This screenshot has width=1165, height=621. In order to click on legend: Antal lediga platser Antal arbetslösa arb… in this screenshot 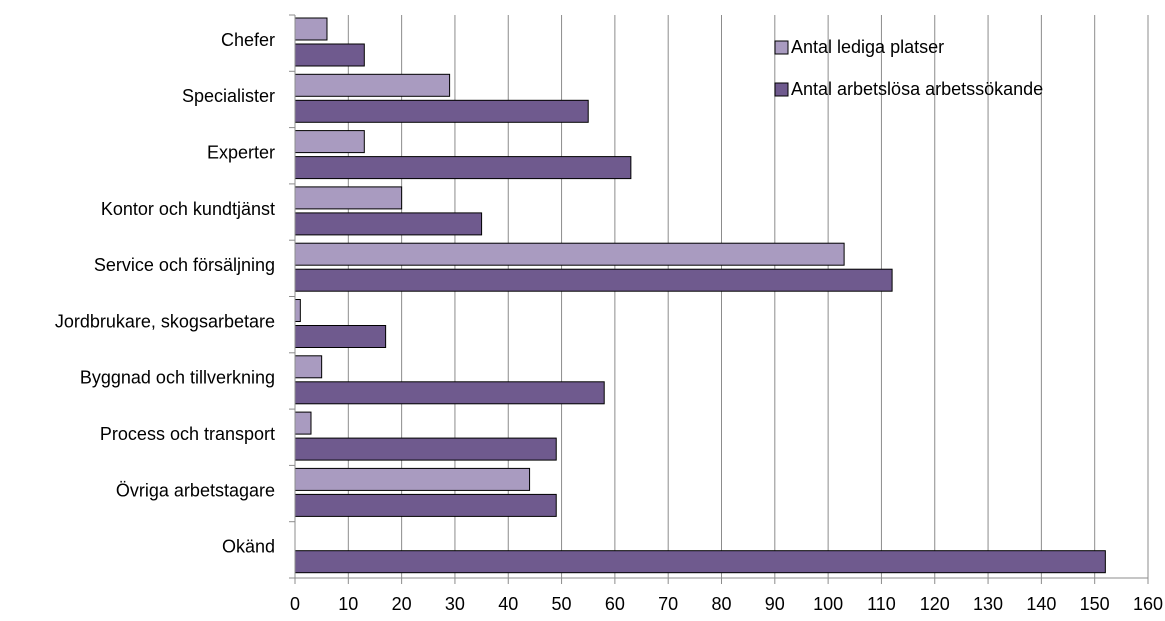, I will do `click(908, 68)`.